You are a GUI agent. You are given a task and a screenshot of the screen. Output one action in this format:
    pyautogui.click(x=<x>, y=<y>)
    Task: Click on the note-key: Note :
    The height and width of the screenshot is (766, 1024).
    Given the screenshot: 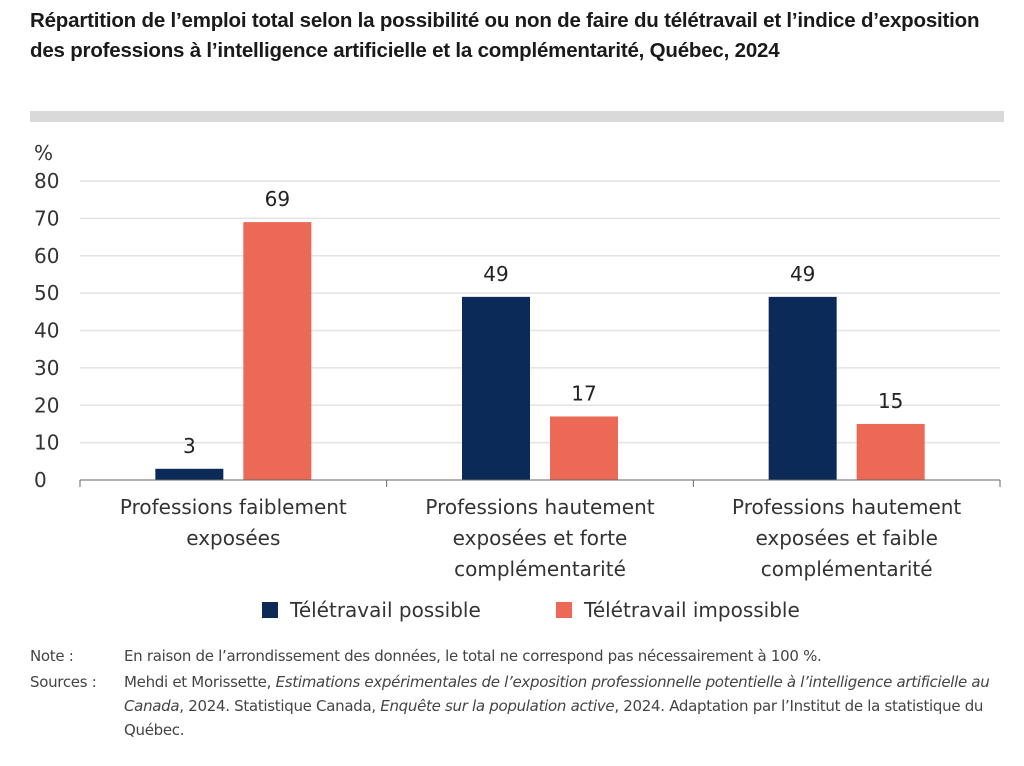 What is the action you would take?
    pyautogui.click(x=52, y=656)
    